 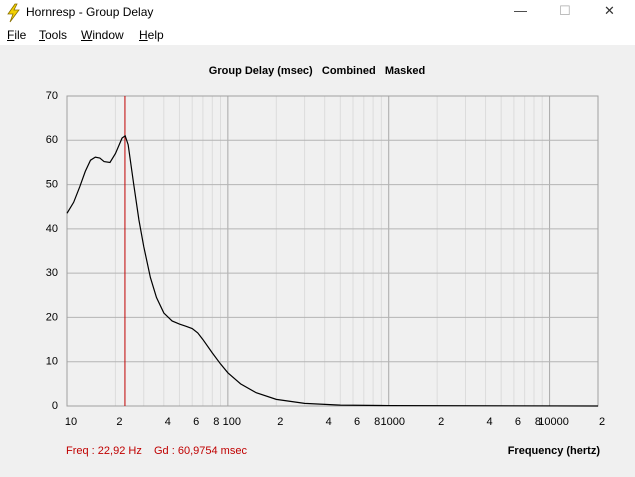 I want to click on app-icon, so click(x=13, y=13).